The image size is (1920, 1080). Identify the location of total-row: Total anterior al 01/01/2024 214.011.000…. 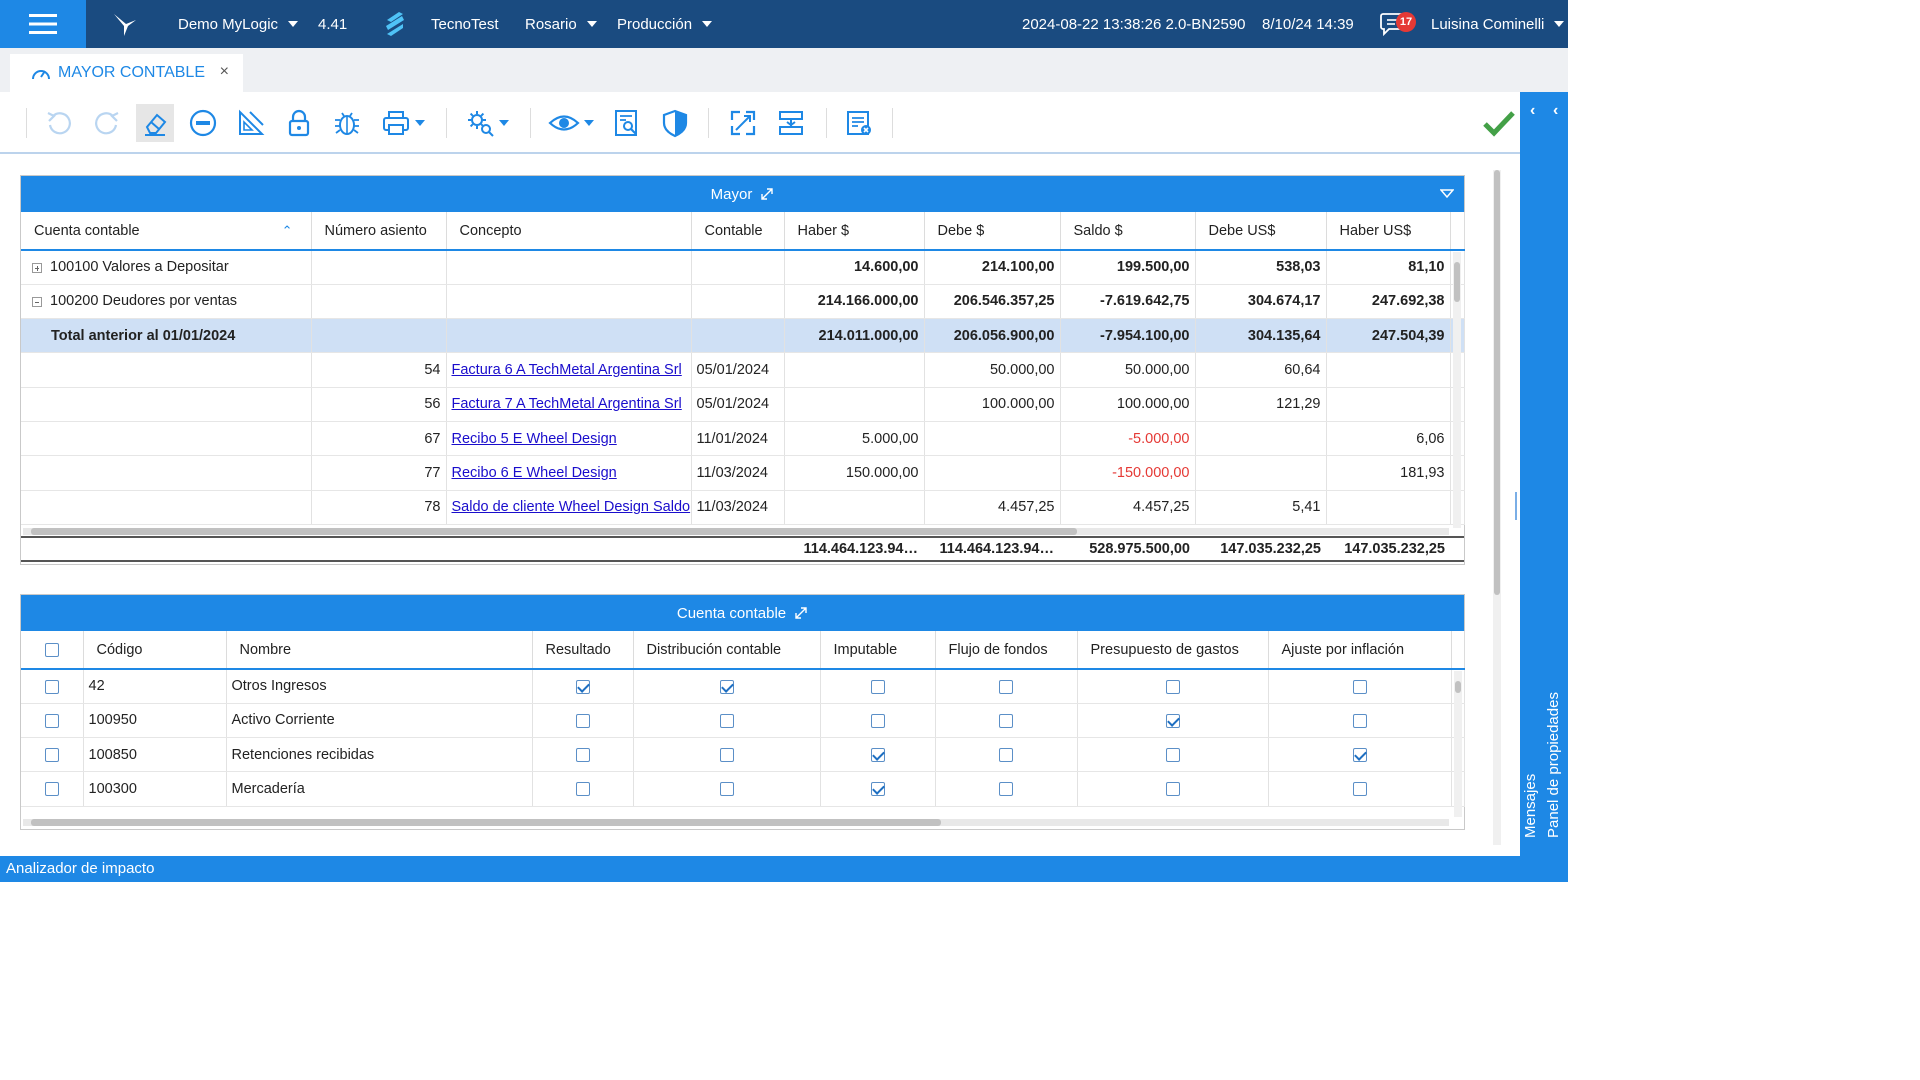
(743, 336).